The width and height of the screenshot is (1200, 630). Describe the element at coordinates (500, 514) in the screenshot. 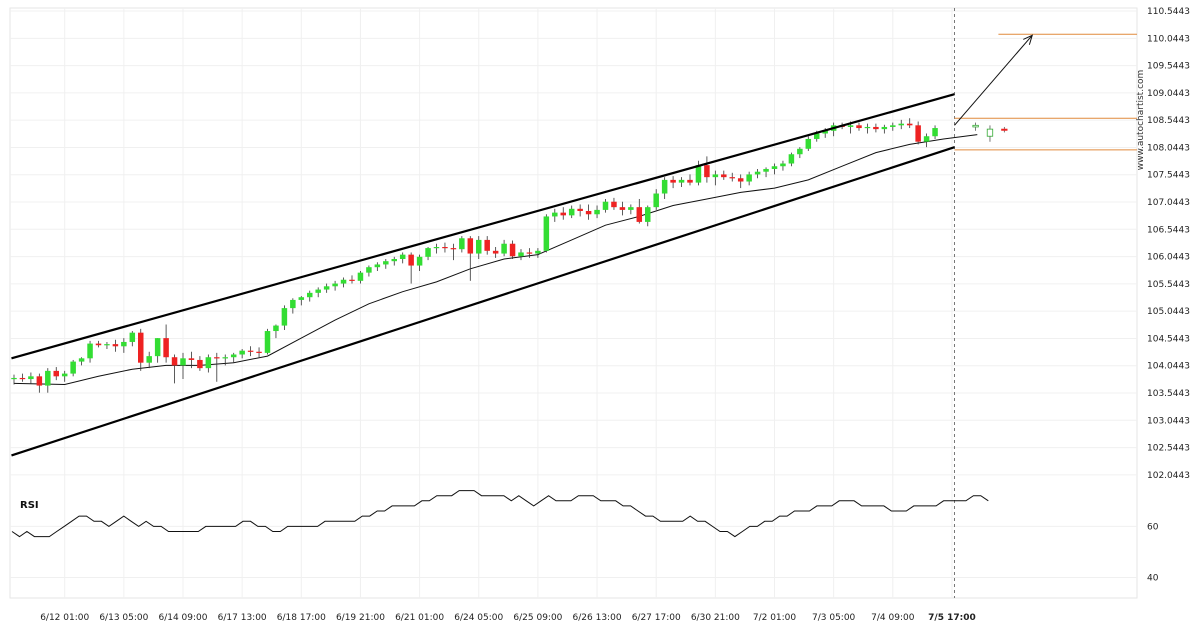

I see `rsi-line` at that location.